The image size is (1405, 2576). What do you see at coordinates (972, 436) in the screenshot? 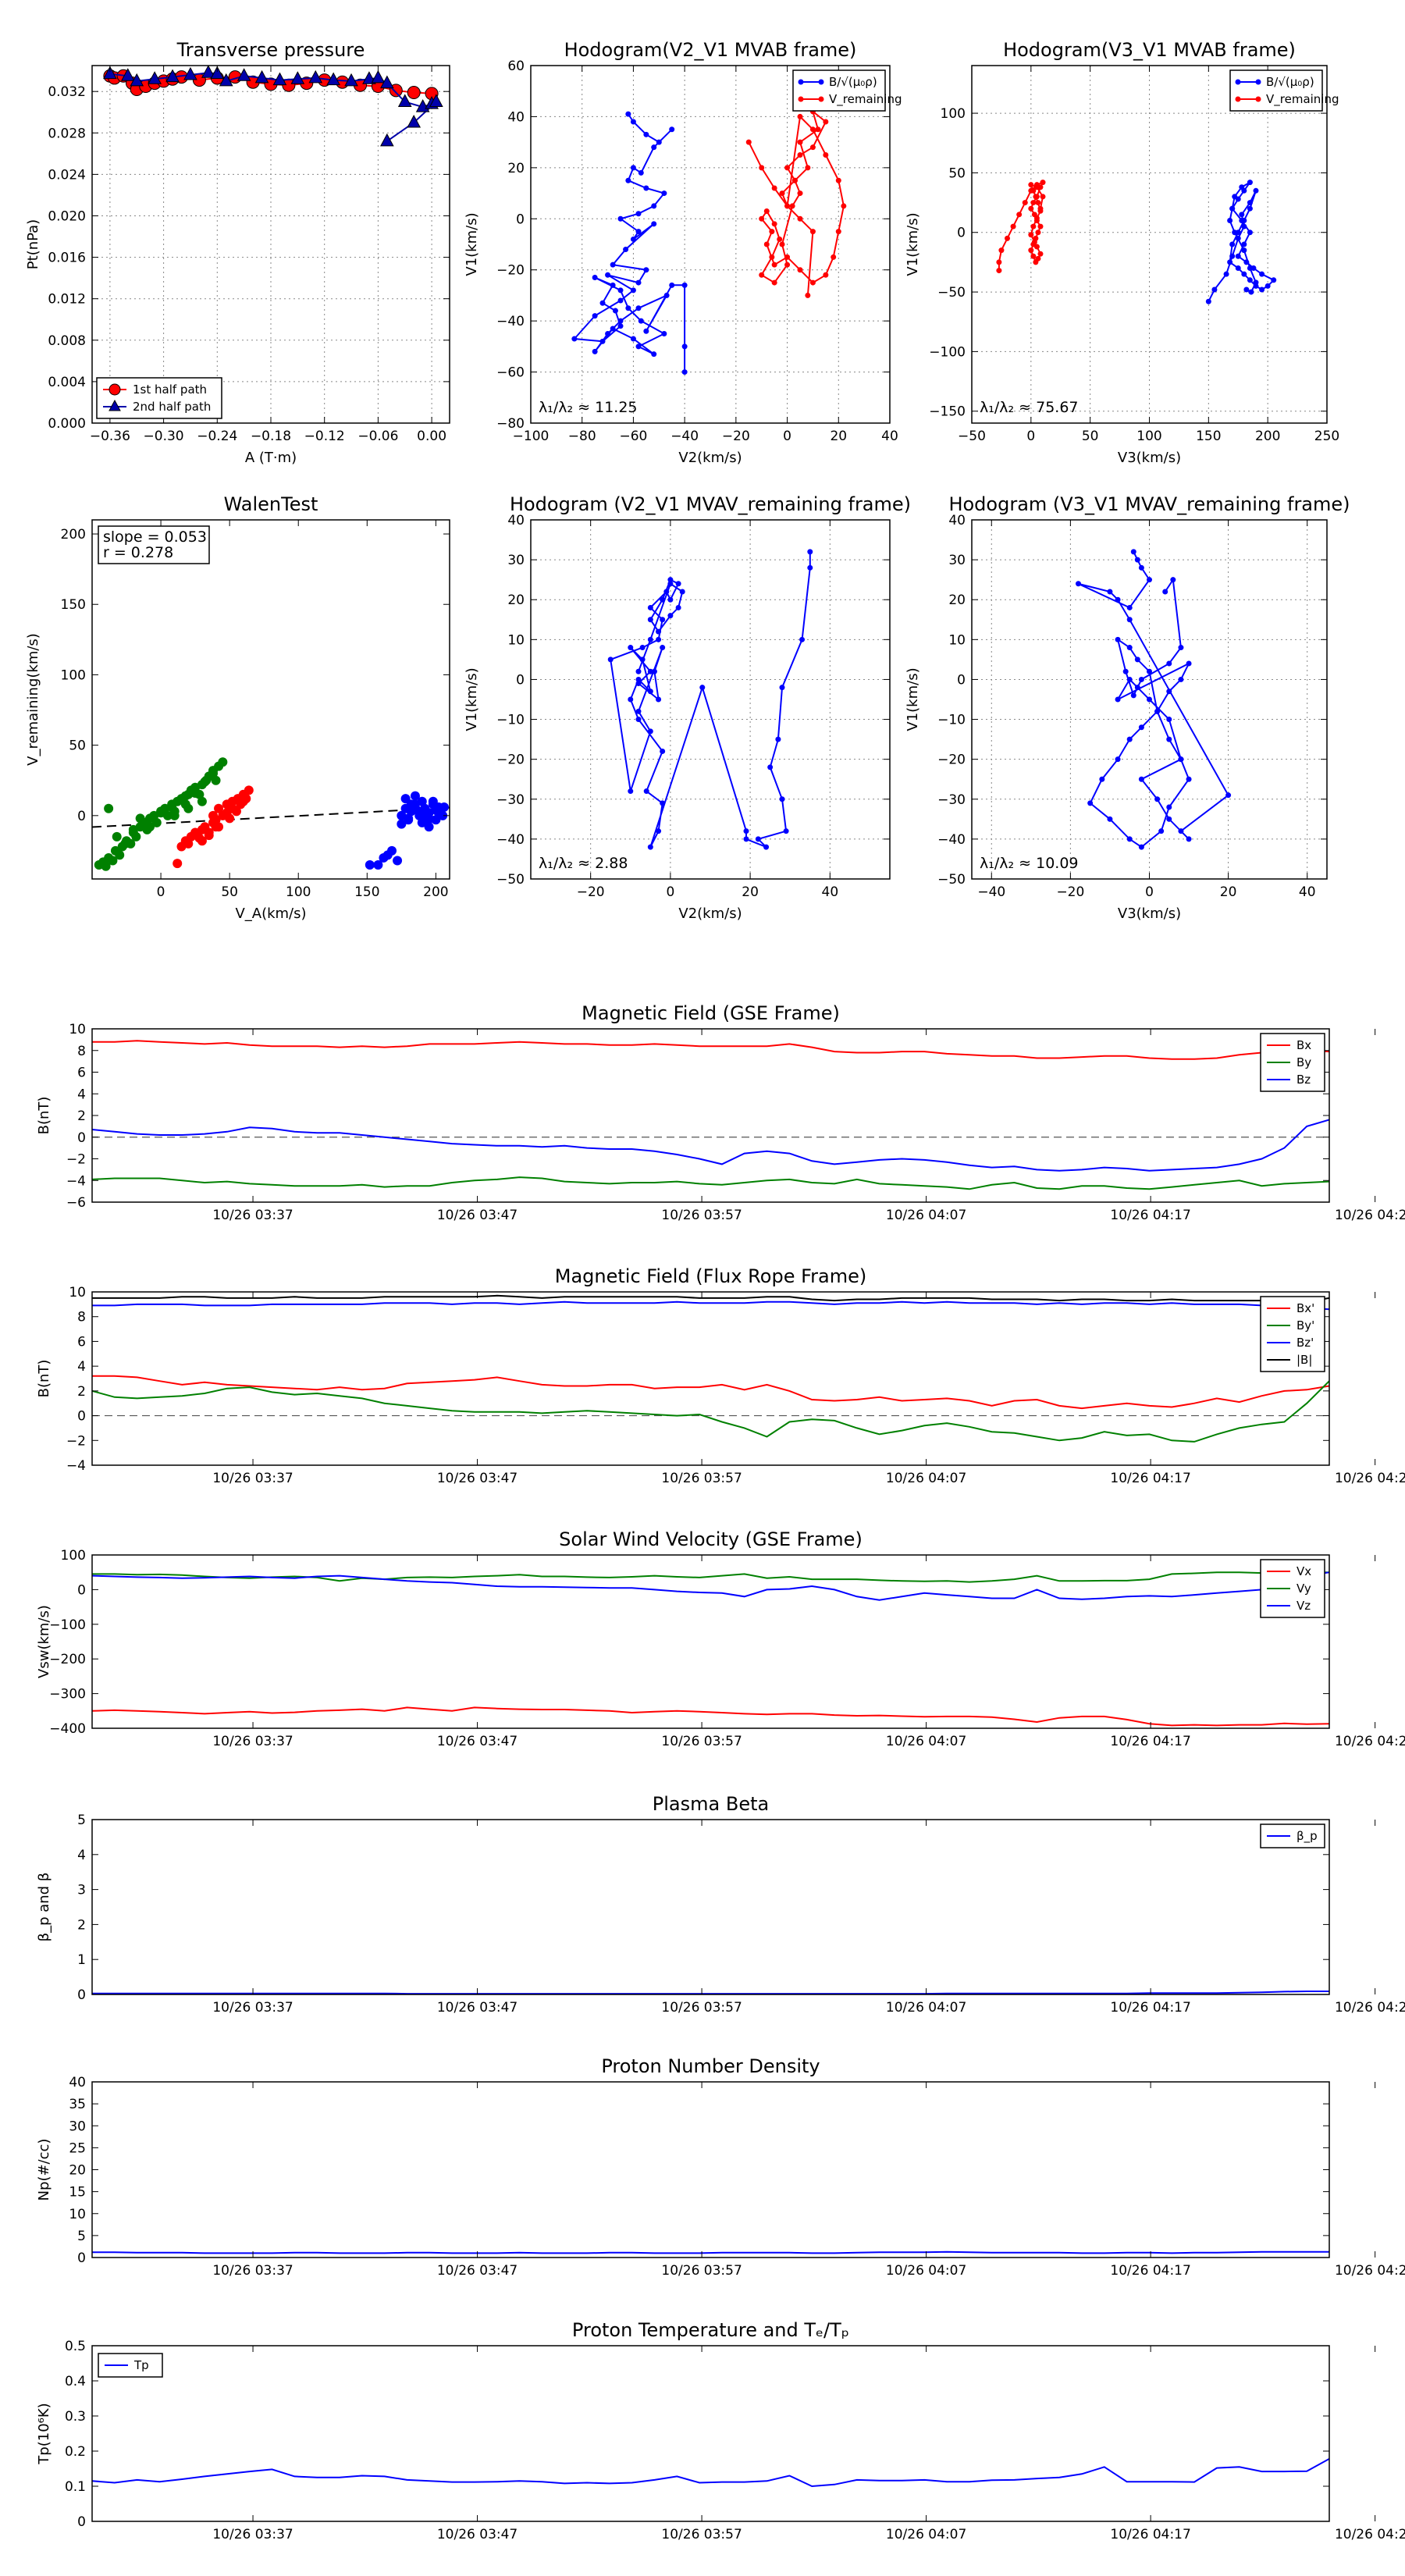
I see `x-tick-label: −50` at bounding box center [972, 436].